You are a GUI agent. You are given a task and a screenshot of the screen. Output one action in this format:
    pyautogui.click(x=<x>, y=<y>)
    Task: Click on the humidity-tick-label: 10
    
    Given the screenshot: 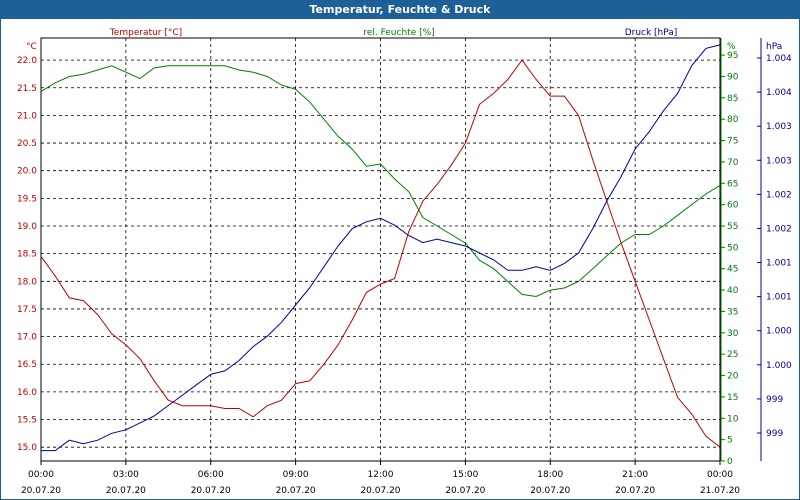 What is the action you would take?
    pyautogui.click(x=733, y=419)
    